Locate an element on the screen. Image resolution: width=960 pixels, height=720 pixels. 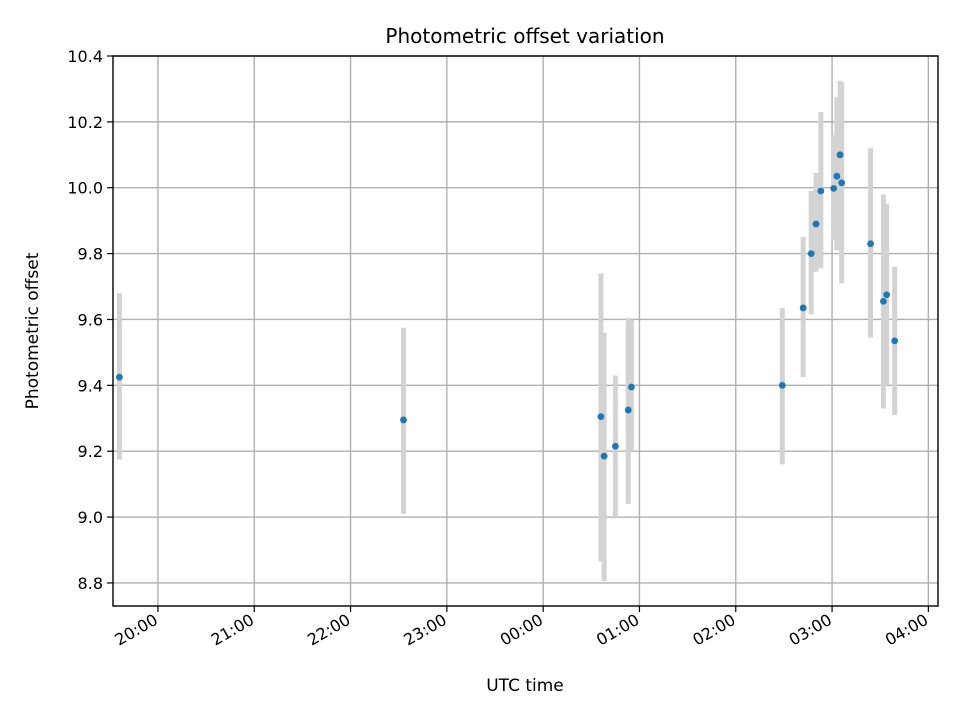
y-tick-label: 9.2 is located at coordinates (90, 451).